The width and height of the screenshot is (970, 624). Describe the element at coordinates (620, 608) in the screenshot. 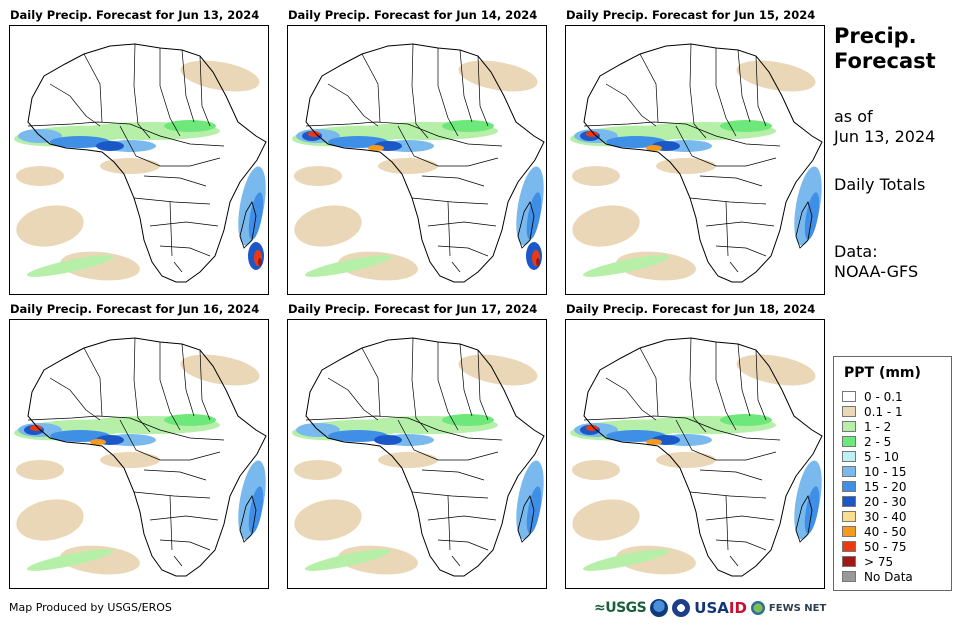

I see `usgs-logo: ≈USGS` at that location.